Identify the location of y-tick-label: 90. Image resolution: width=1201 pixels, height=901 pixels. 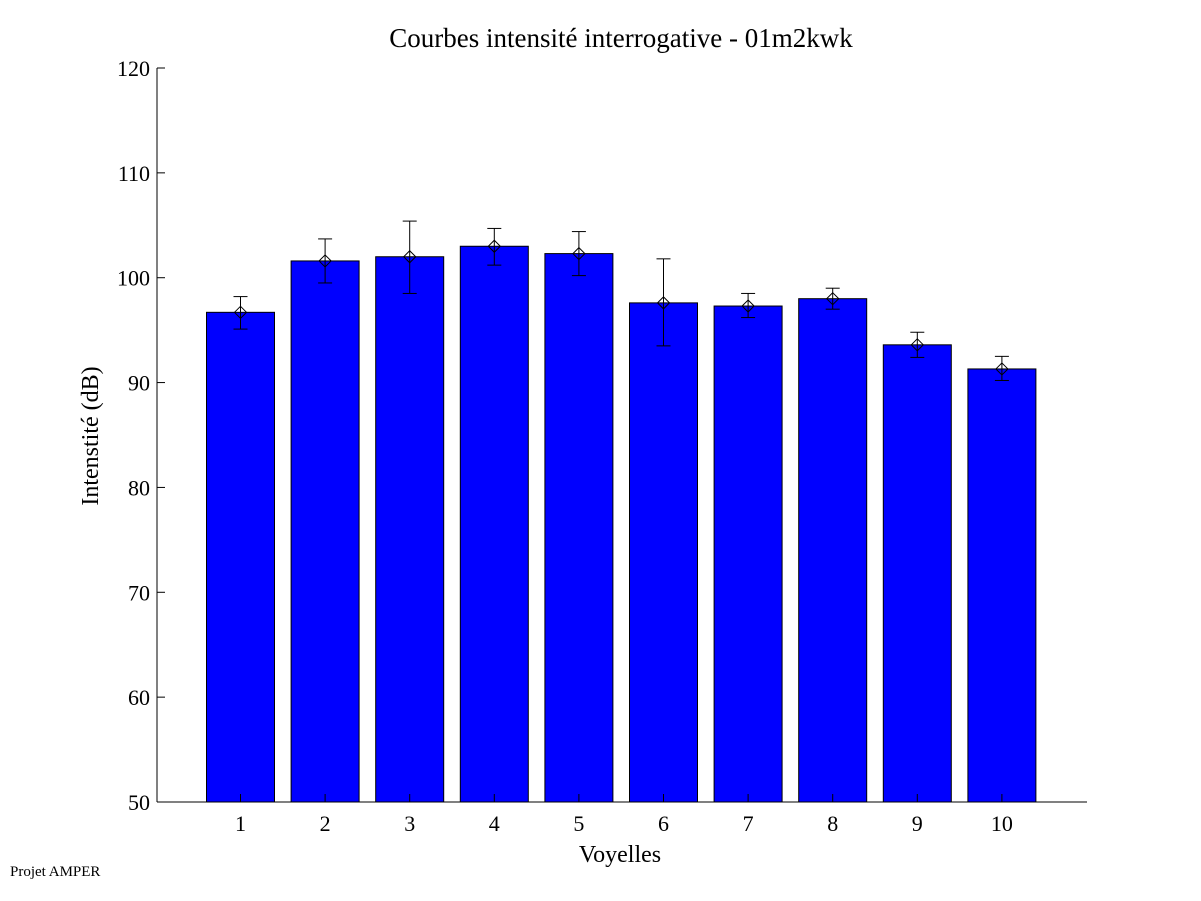
(139, 383).